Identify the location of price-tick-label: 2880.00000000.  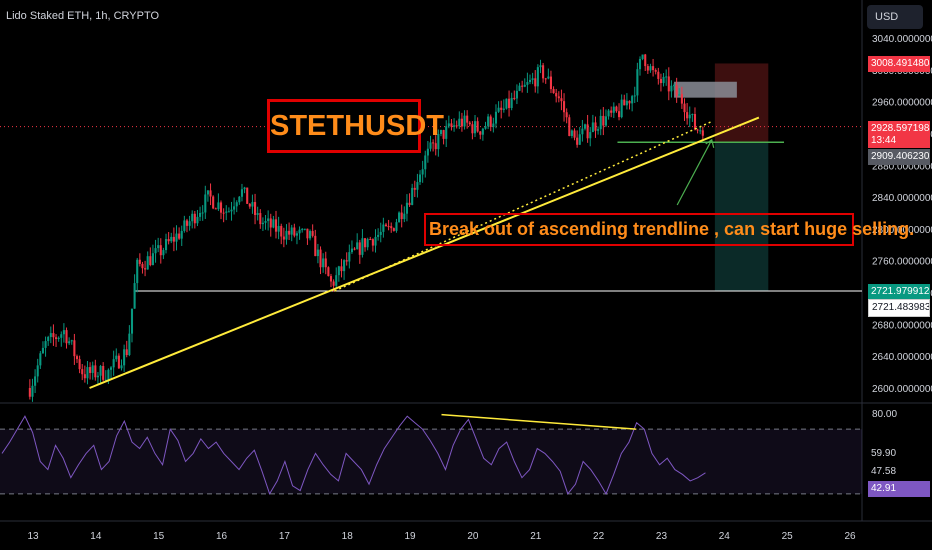
(902, 166).